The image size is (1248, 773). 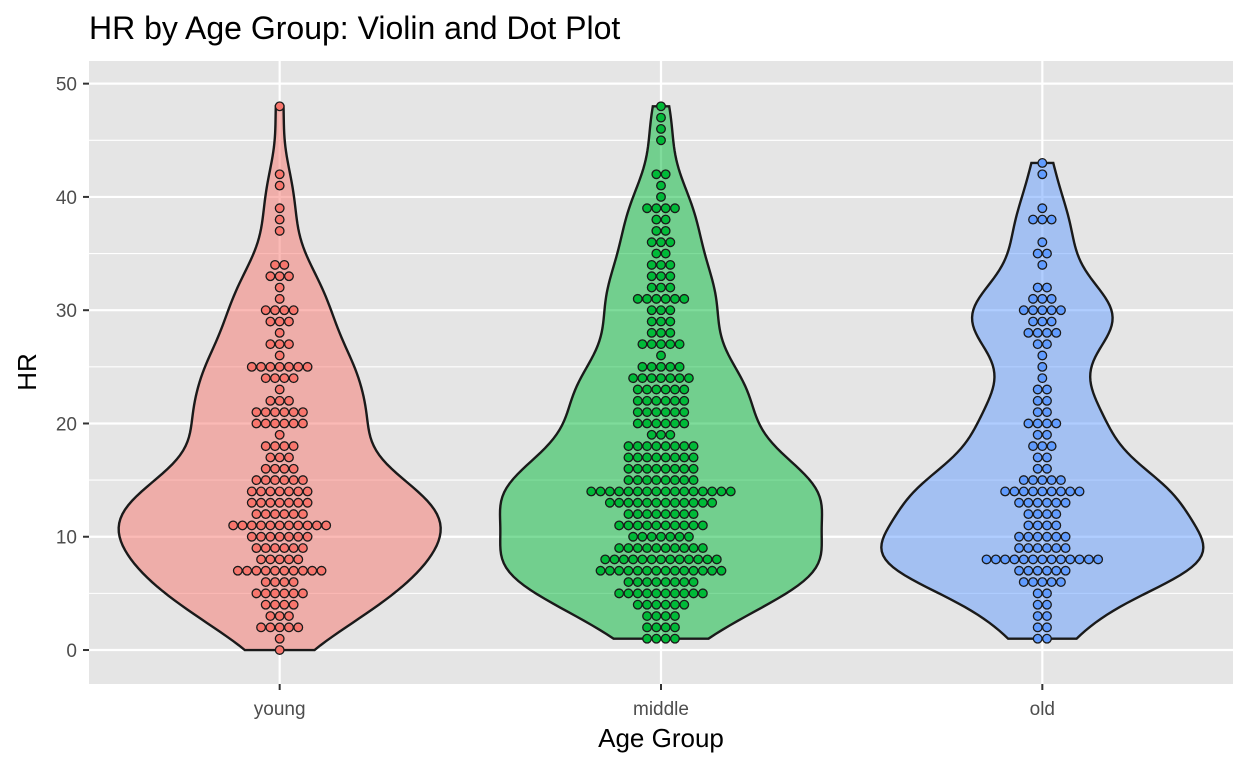 What do you see at coordinates (66, 538) in the screenshot?
I see `y-tick-label: 10` at bounding box center [66, 538].